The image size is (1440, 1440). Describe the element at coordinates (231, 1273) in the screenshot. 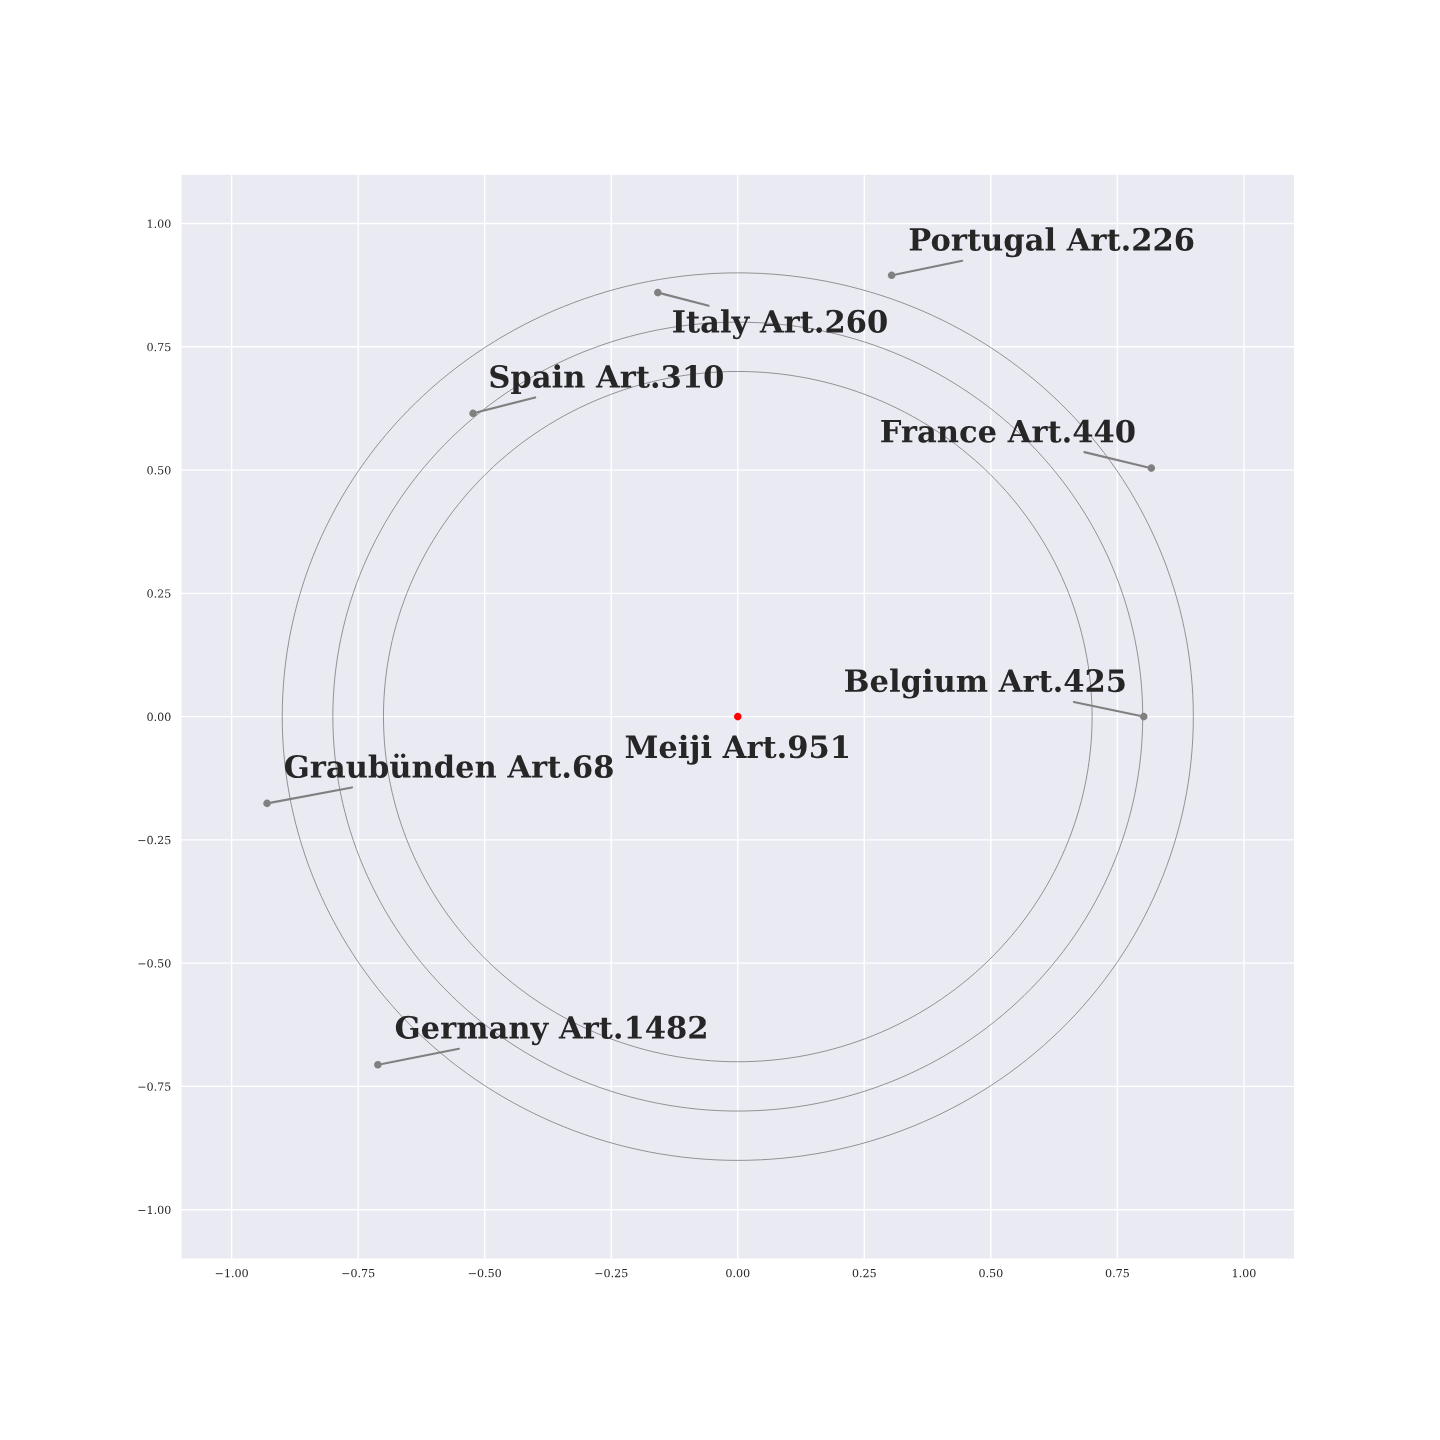

I see `x-tick-label: −1.00` at that location.